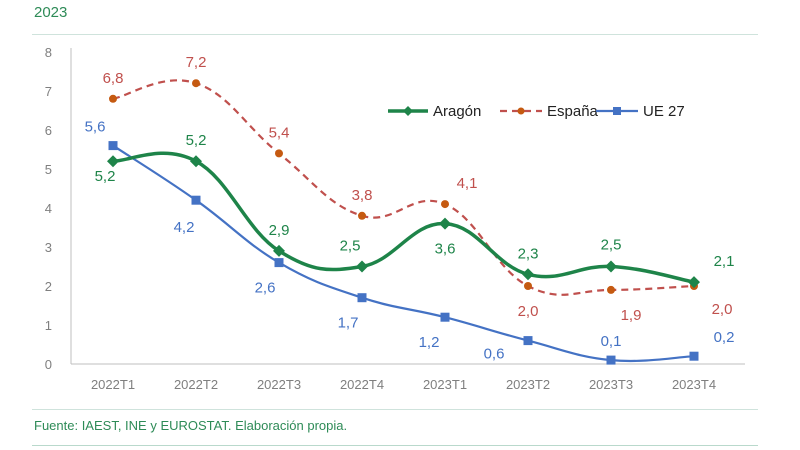 The width and height of the screenshot is (800, 450). What do you see at coordinates (95, 127) in the screenshot?
I see `data-label: 5,6` at bounding box center [95, 127].